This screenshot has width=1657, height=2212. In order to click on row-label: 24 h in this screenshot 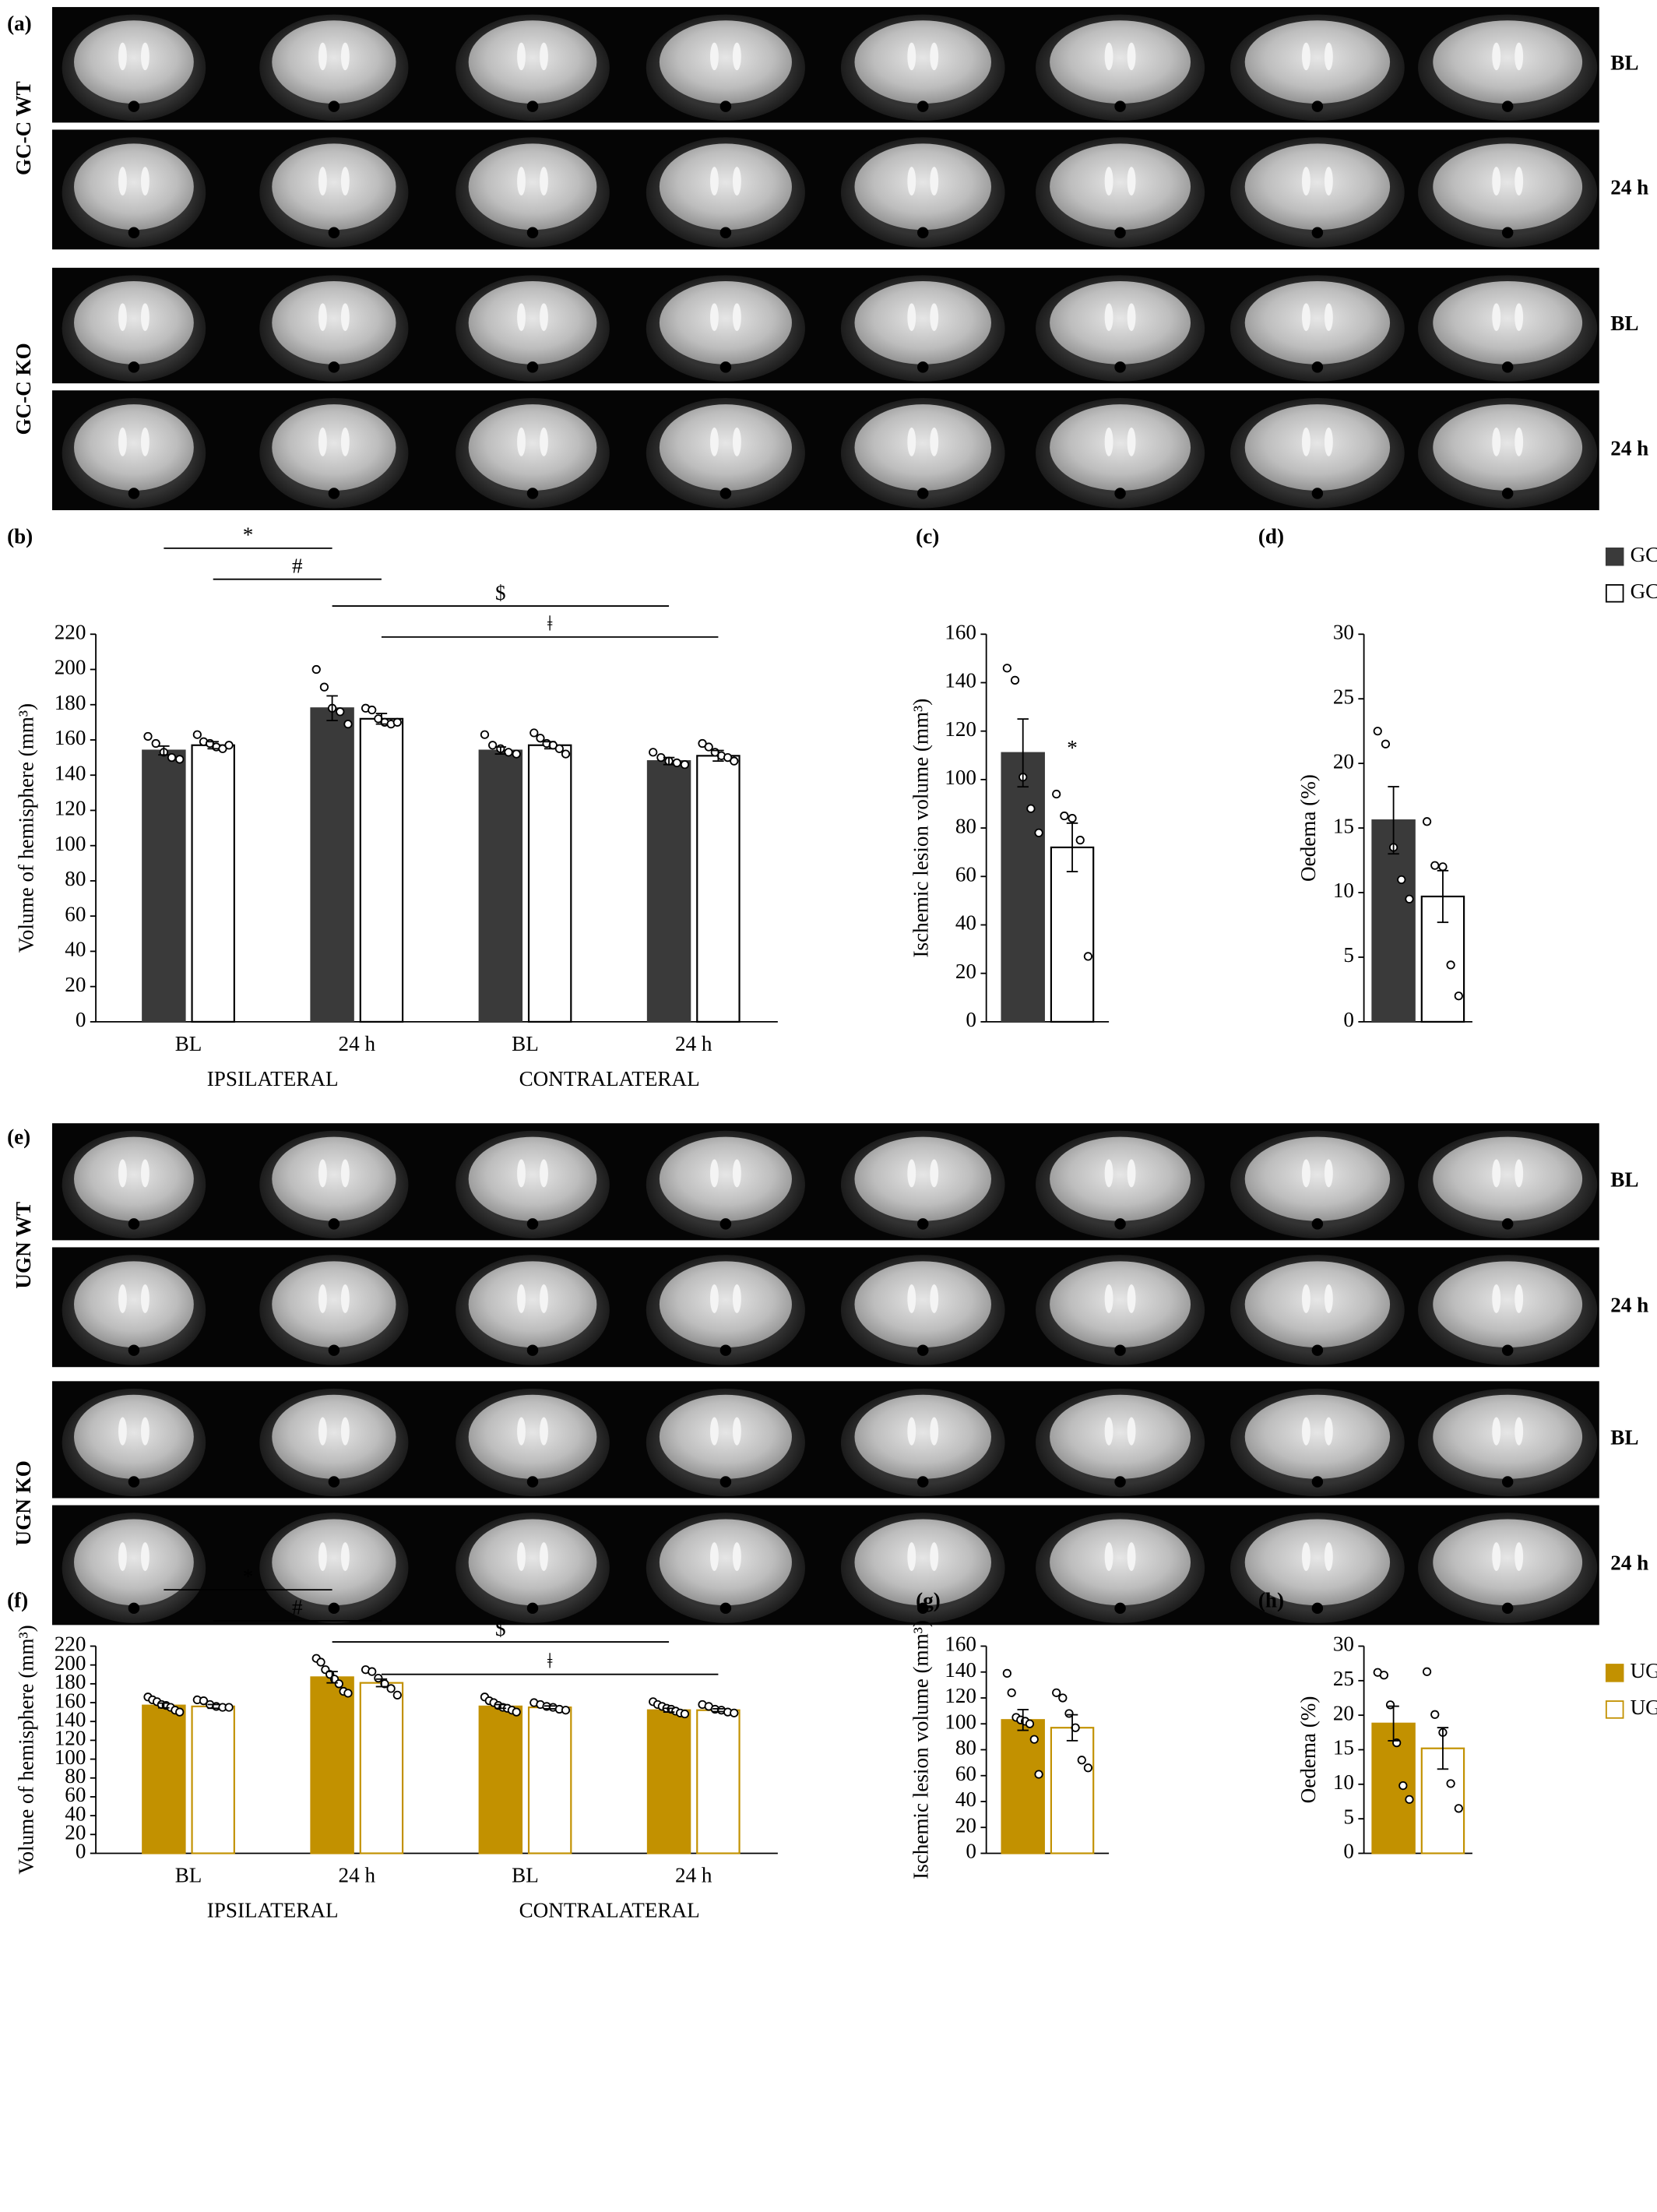, I will do `click(1629, 1563)`.